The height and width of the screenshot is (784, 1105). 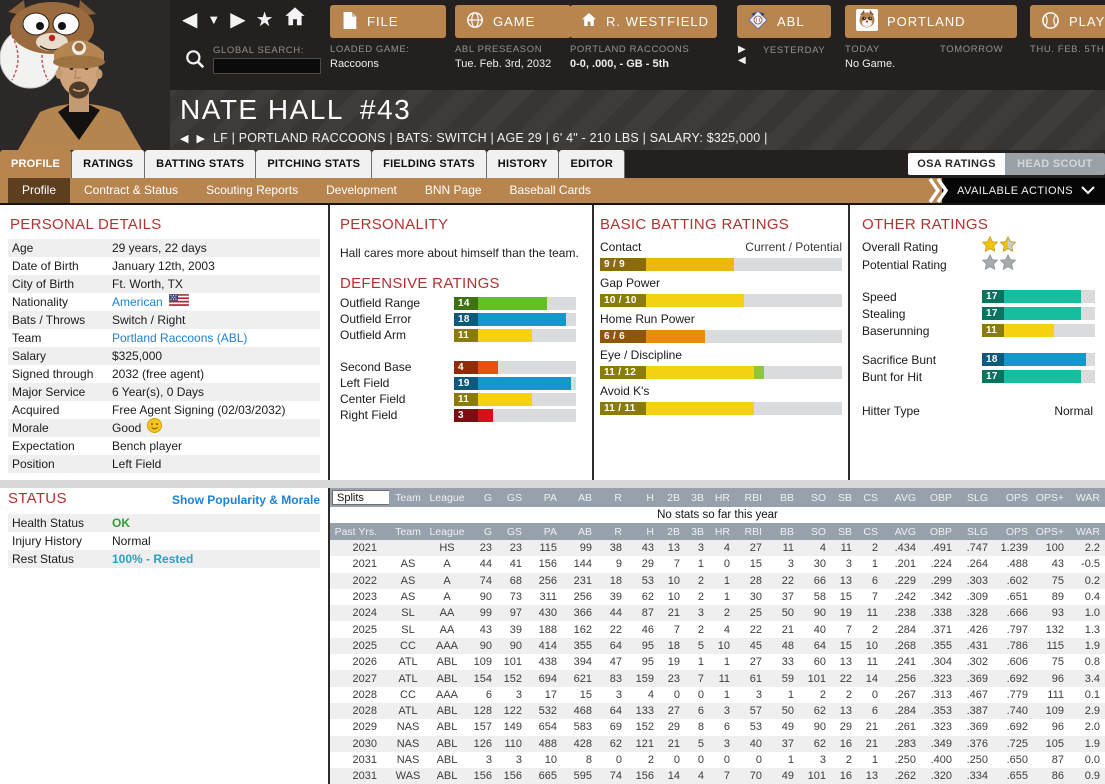 I want to click on stat-cell: 1, so click(x=700, y=564).